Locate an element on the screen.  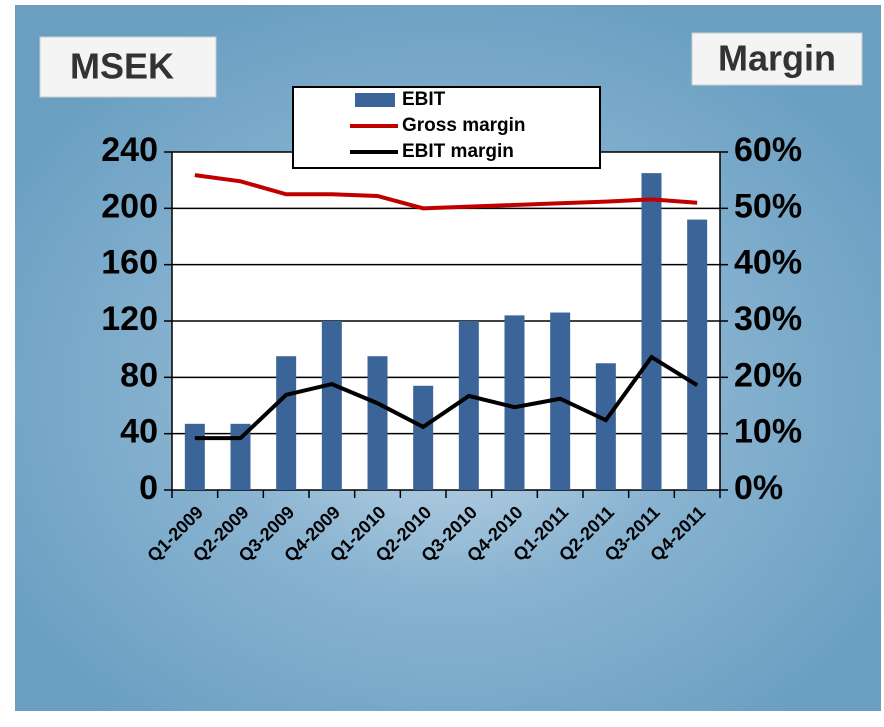
y2-tick-label: 40% is located at coordinates (768, 263).